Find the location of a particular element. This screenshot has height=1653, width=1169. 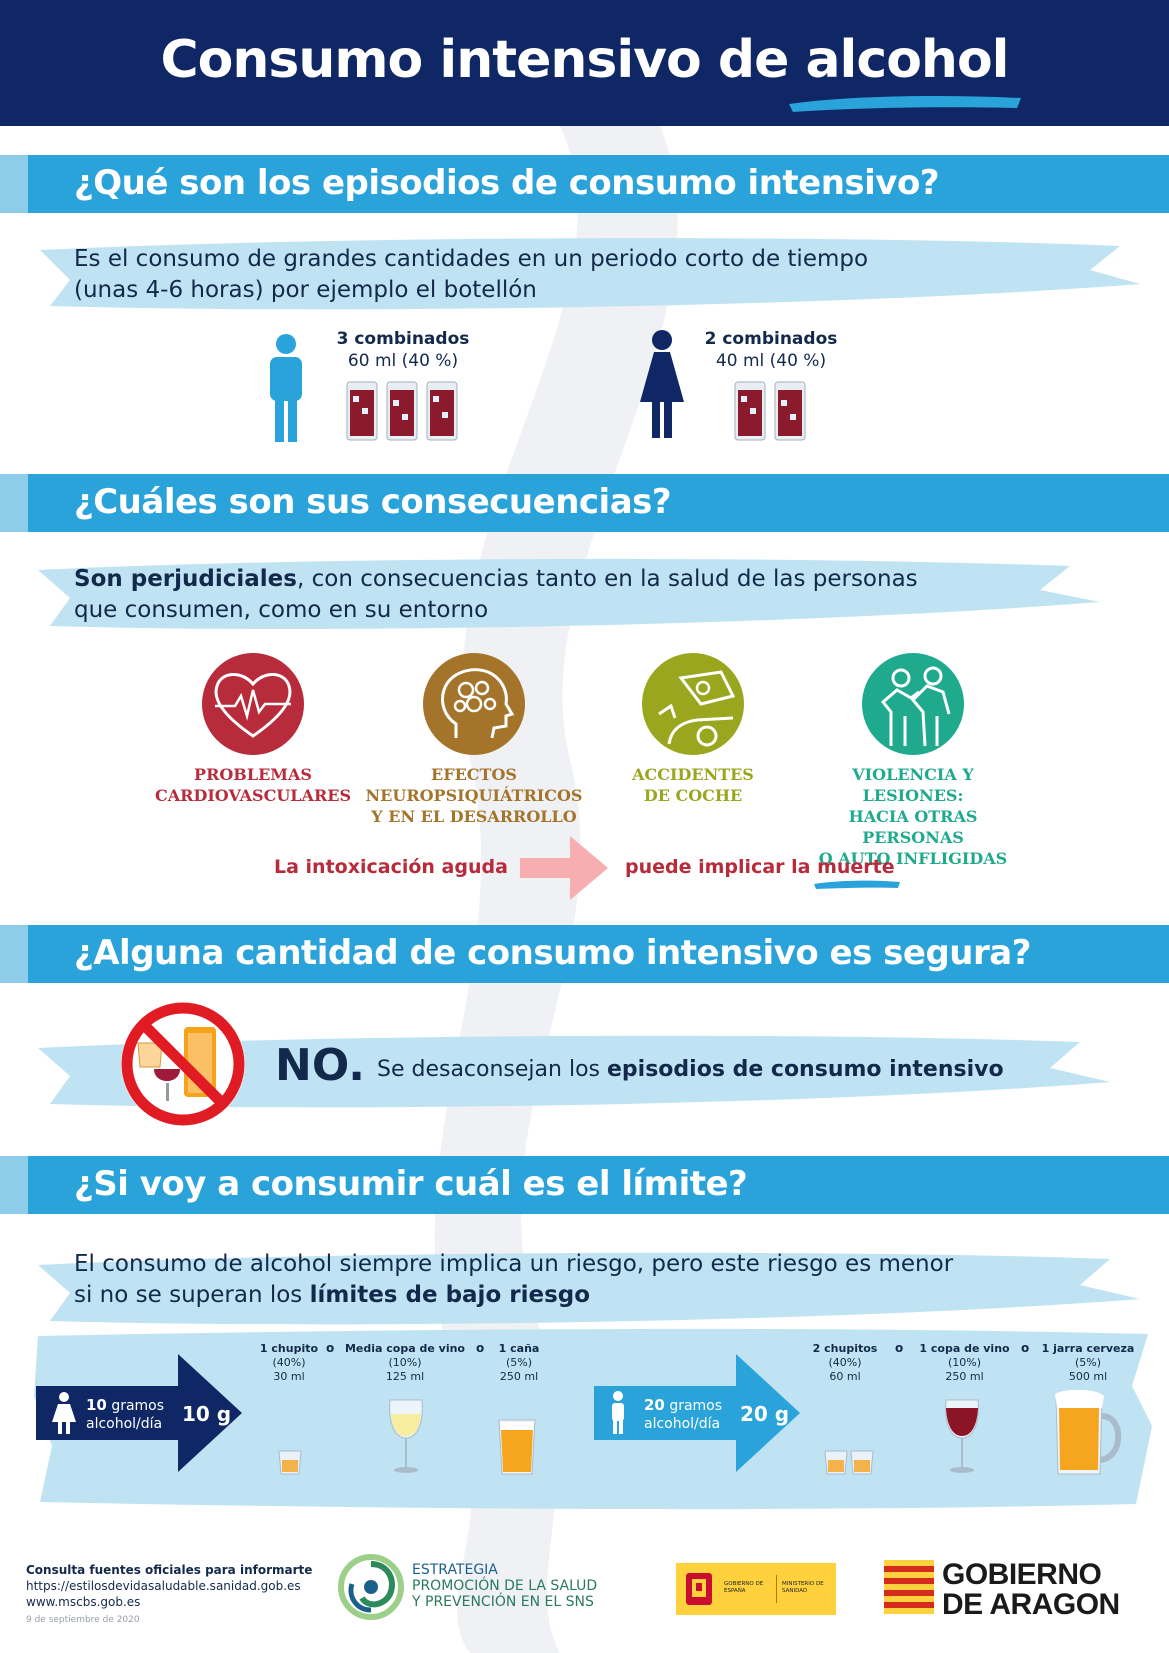

ministry-logo: GOBIERNO DE ESPAÑA MINISTERIO DE SANIDAD is located at coordinates (756, 1589).